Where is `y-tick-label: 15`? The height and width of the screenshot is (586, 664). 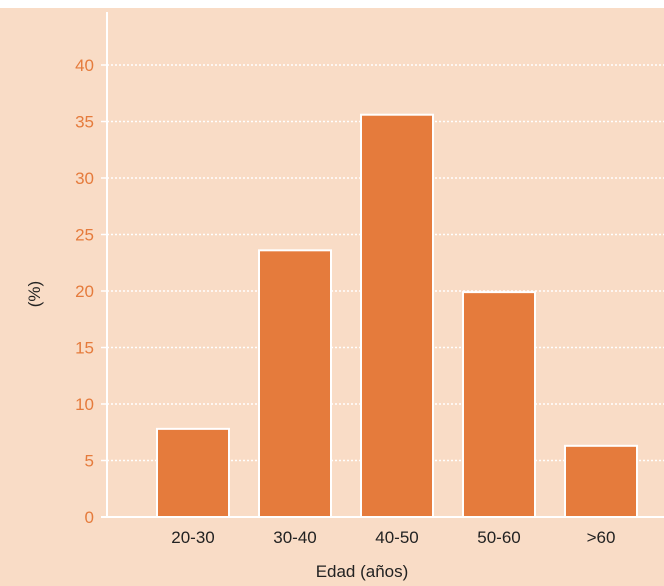 y-tick-label: 15 is located at coordinates (84, 348).